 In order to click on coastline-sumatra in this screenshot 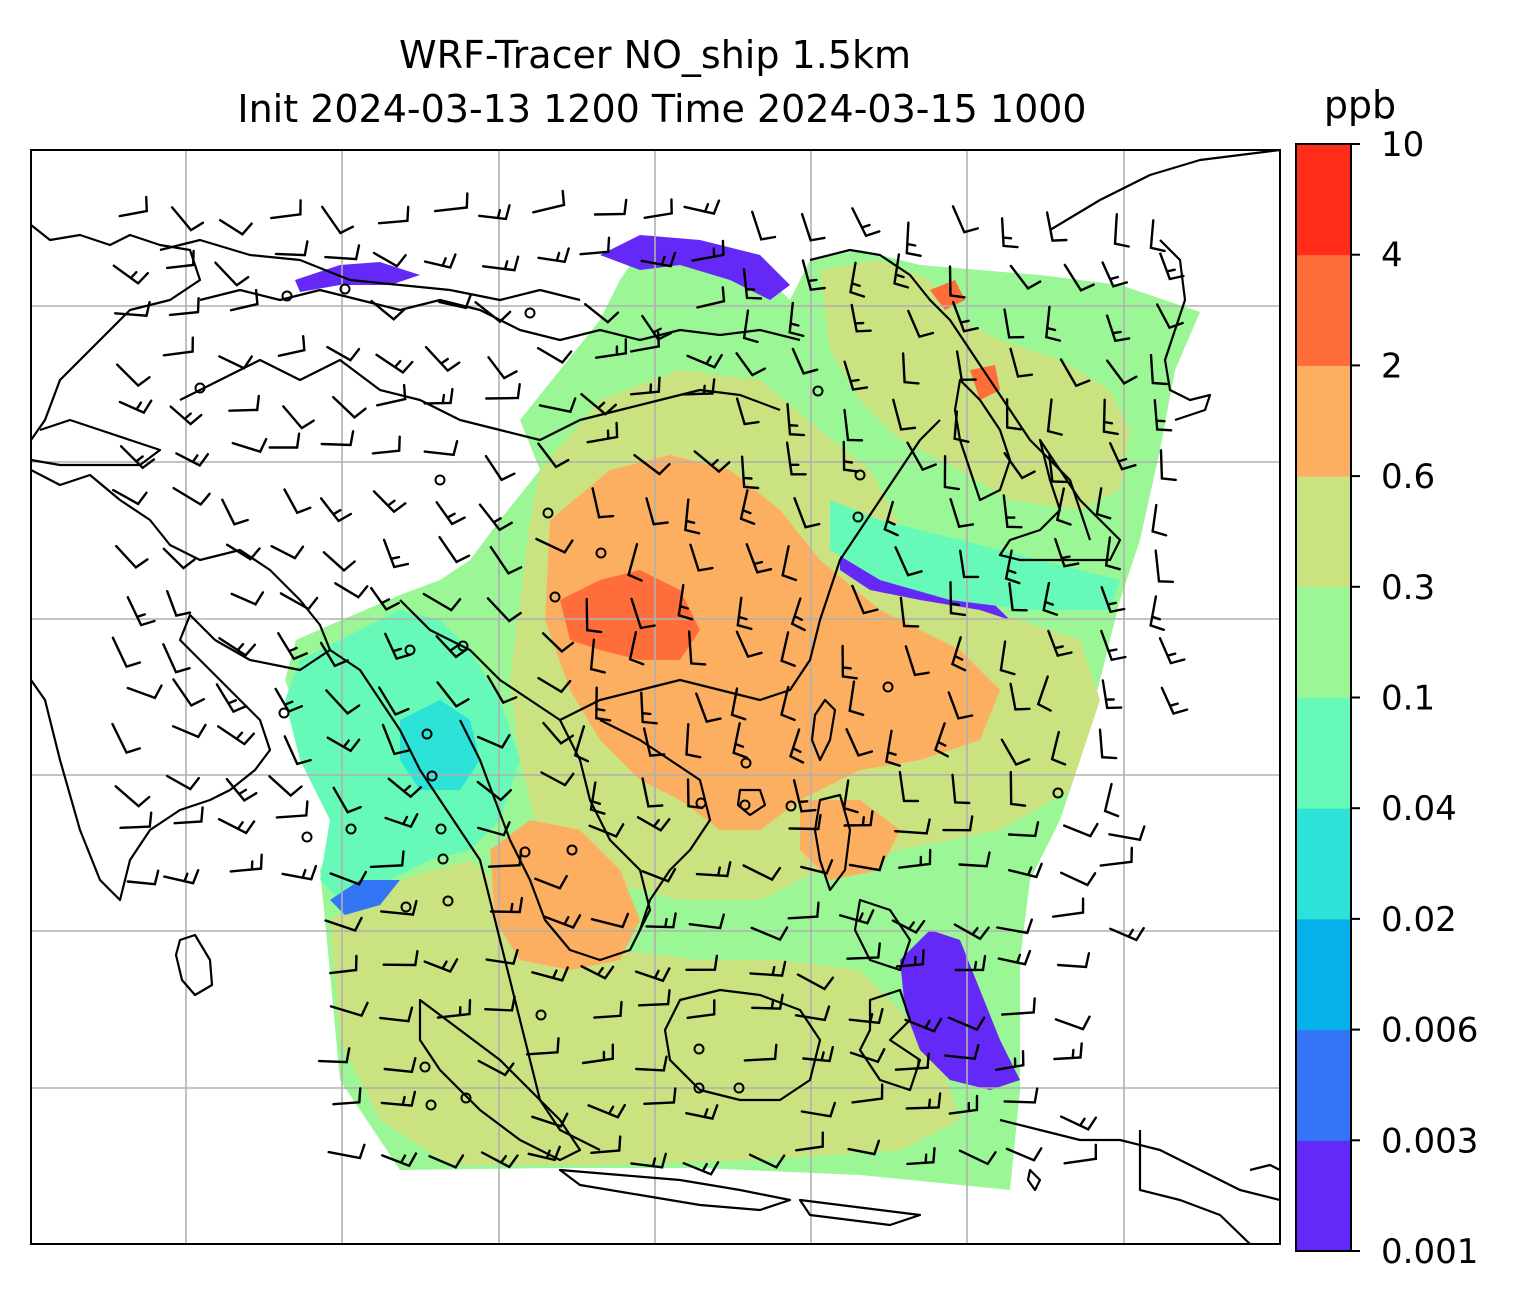, I will do `click(500, 1080)`.